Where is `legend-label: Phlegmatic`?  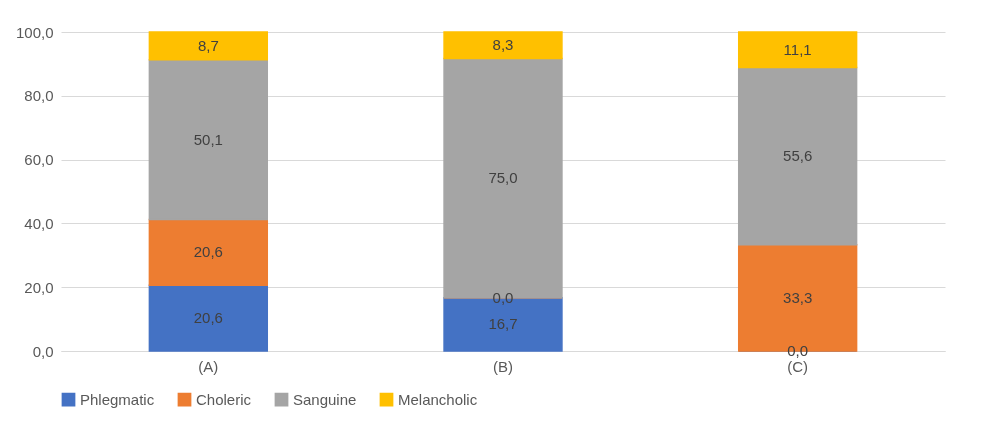
legend-label: Phlegmatic is located at coordinates (117, 399).